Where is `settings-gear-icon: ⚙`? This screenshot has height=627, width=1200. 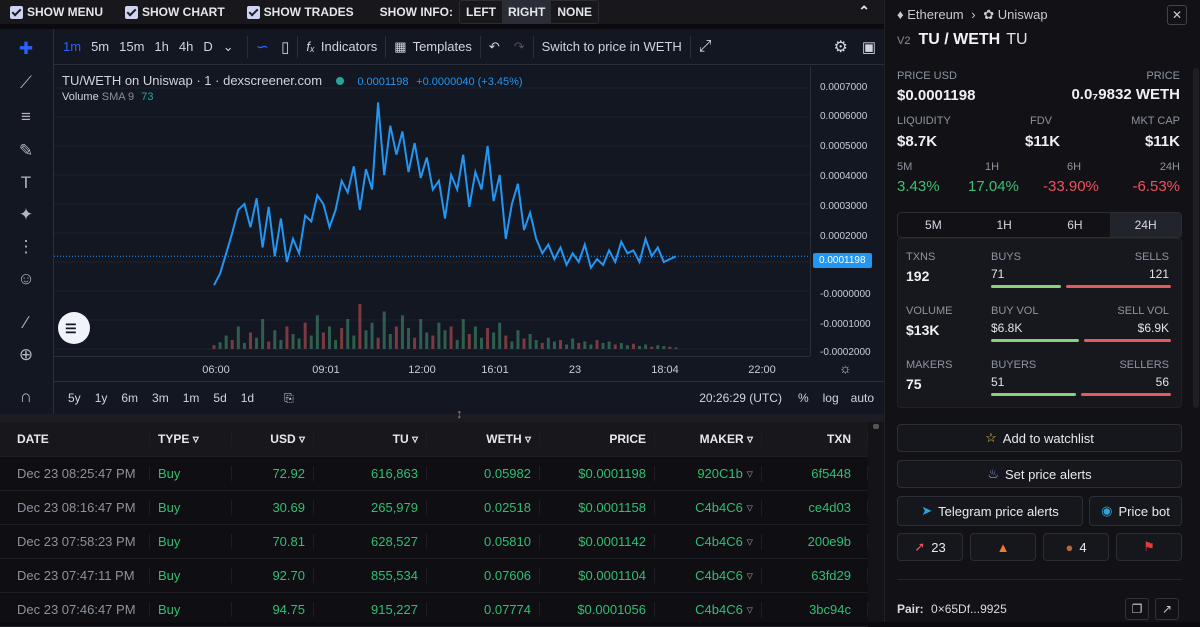 settings-gear-icon: ⚙ is located at coordinates (840, 47).